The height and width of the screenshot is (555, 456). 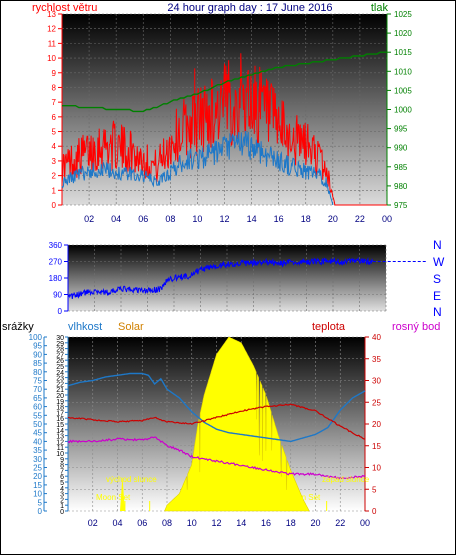 I want to click on temperature-tick-label: 35, so click(x=376, y=359).